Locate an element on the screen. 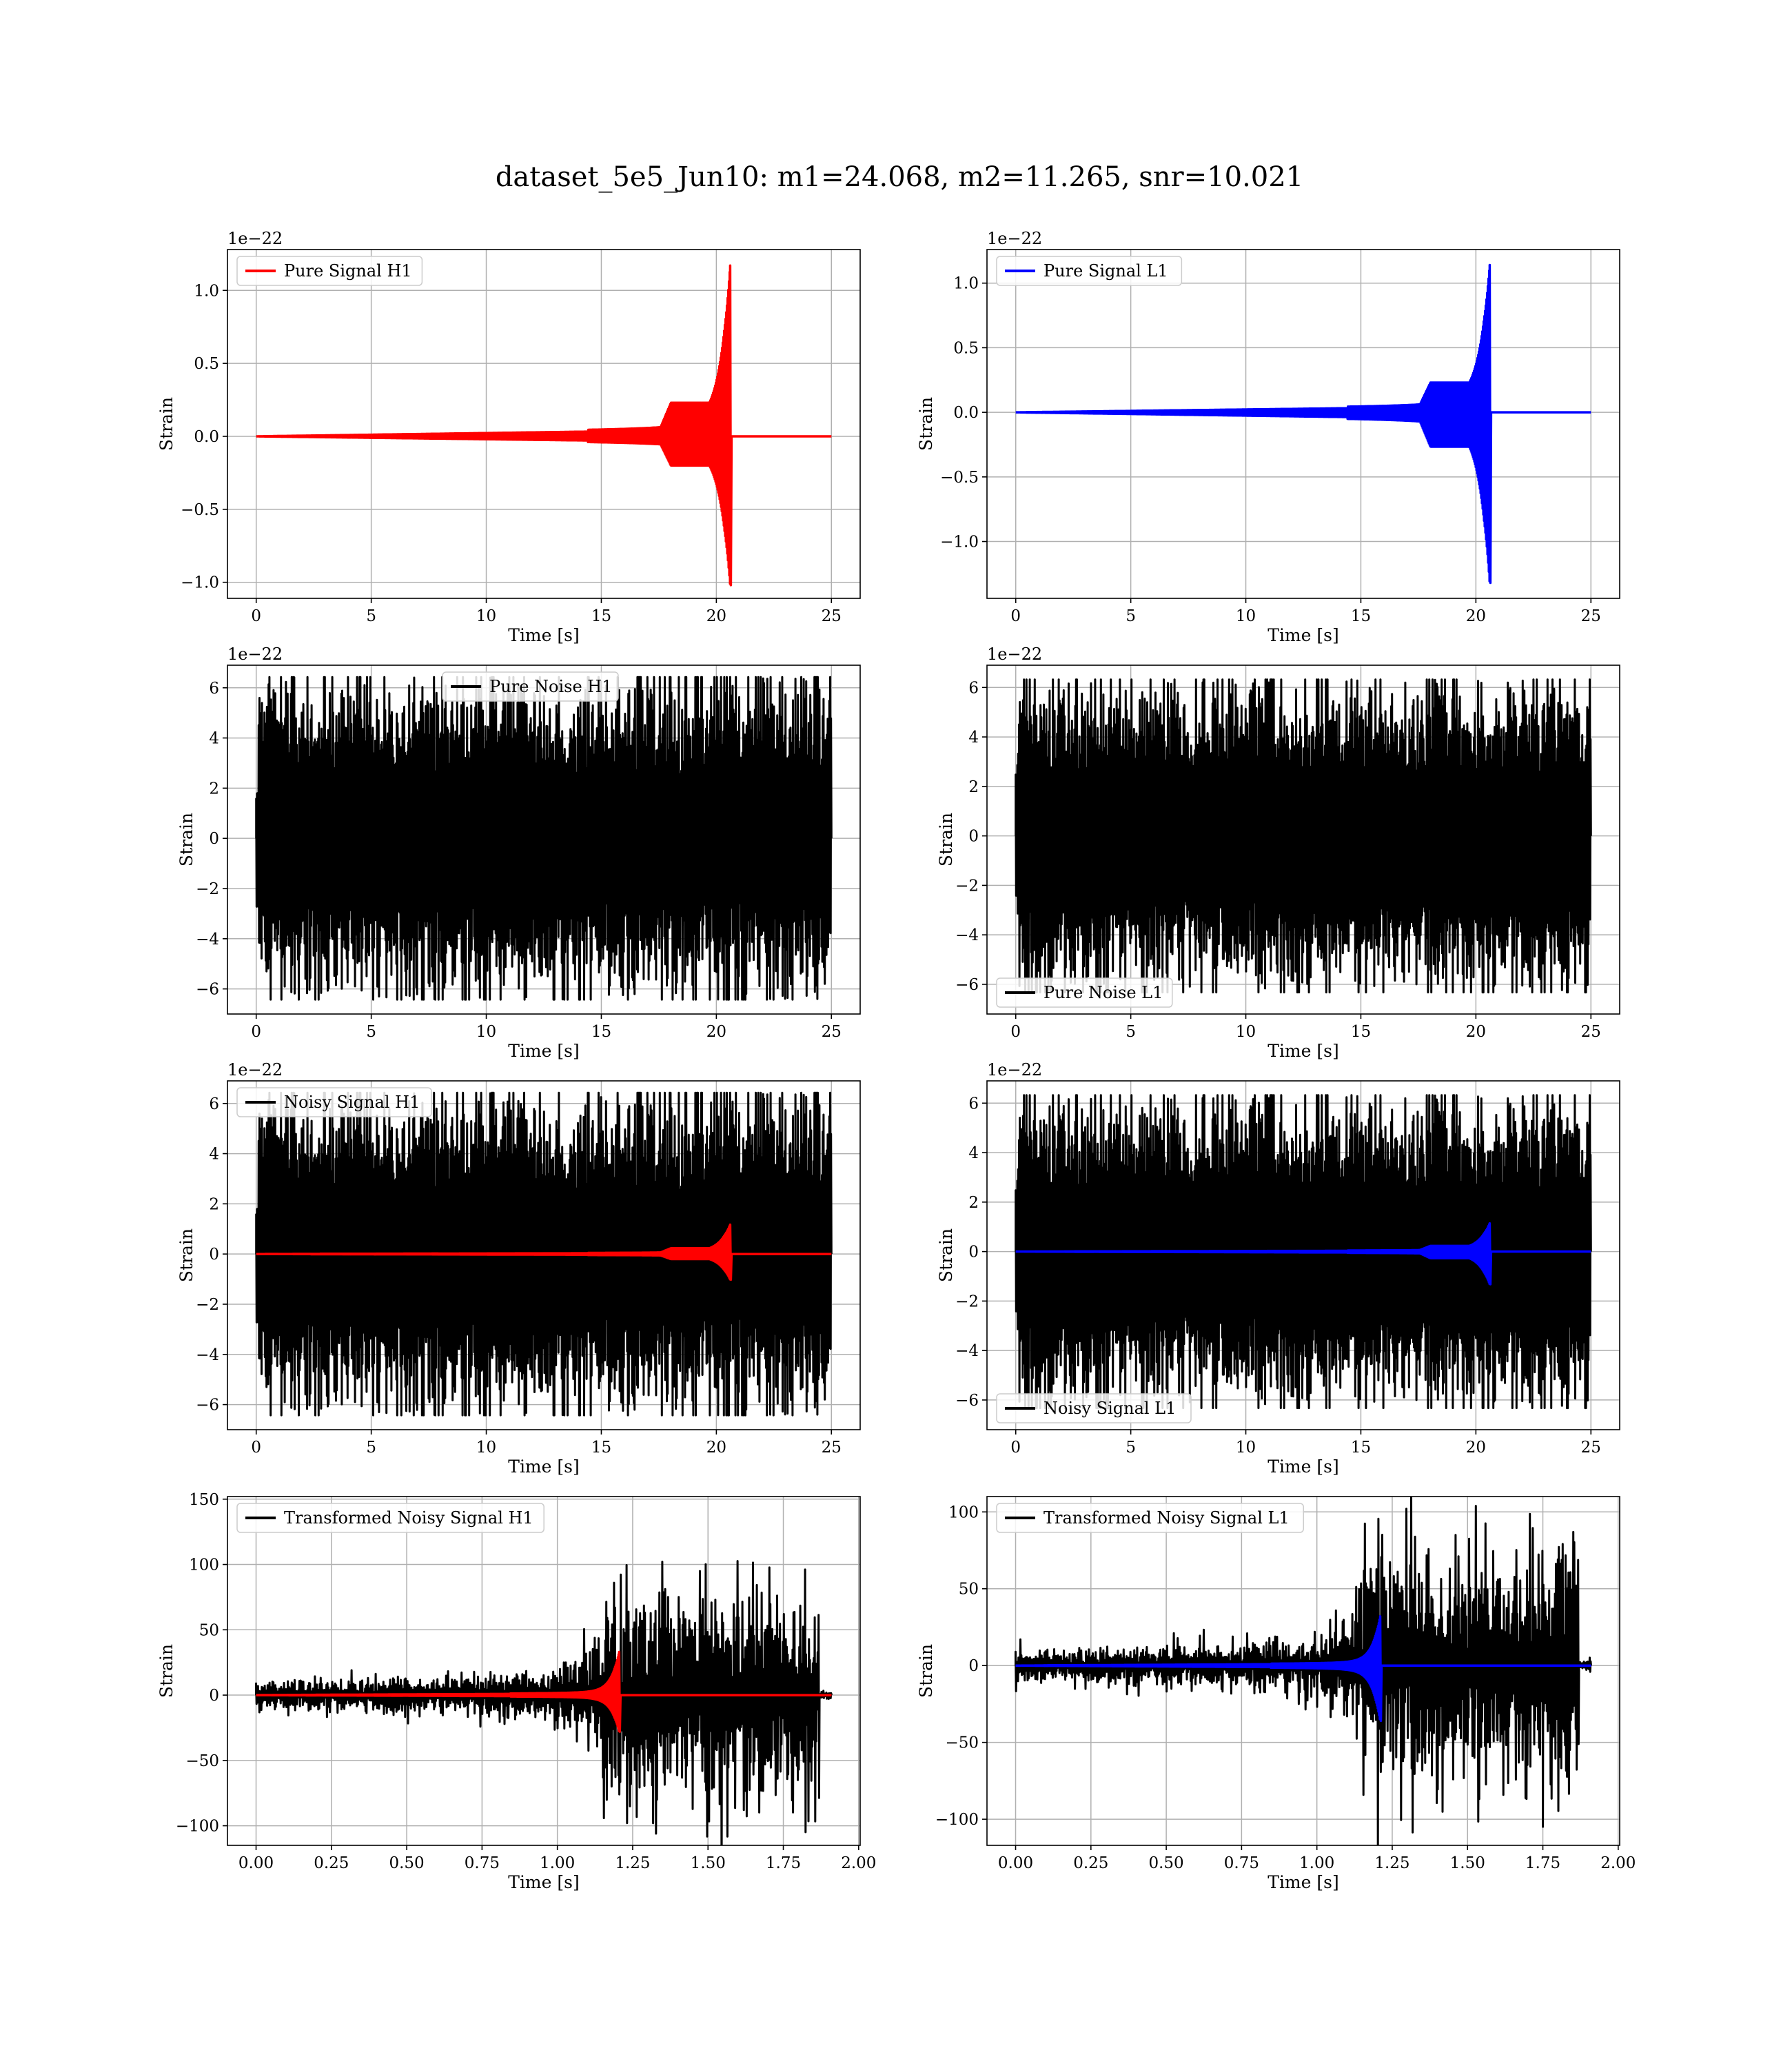 The height and width of the screenshot is (2068, 1792). y-tick-label: 0.0 is located at coordinates (966, 413).